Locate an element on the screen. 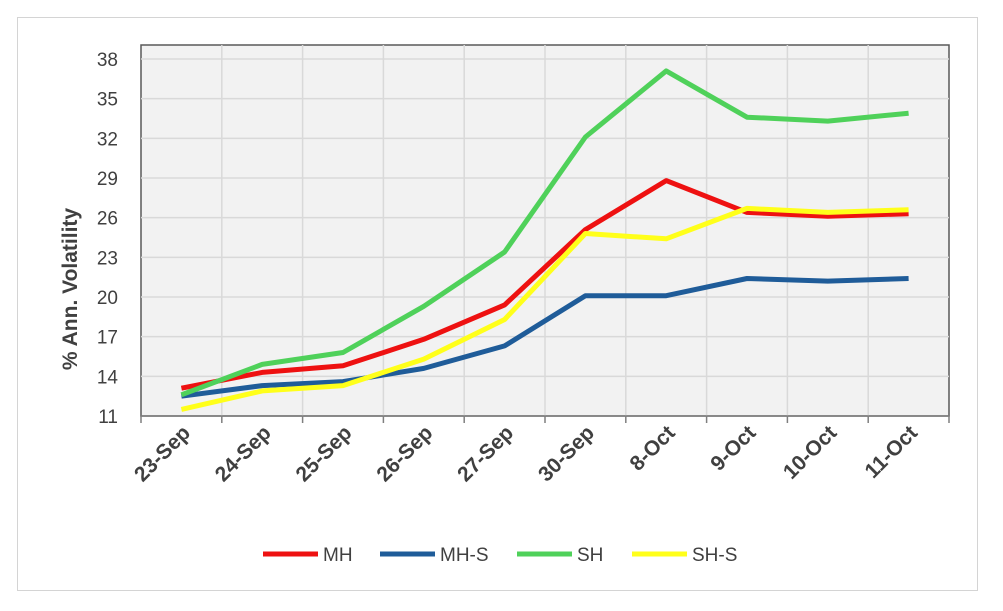 The width and height of the screenshot is (1003, 611). y-tick-label: 23 is located at coordinates (107, 258).